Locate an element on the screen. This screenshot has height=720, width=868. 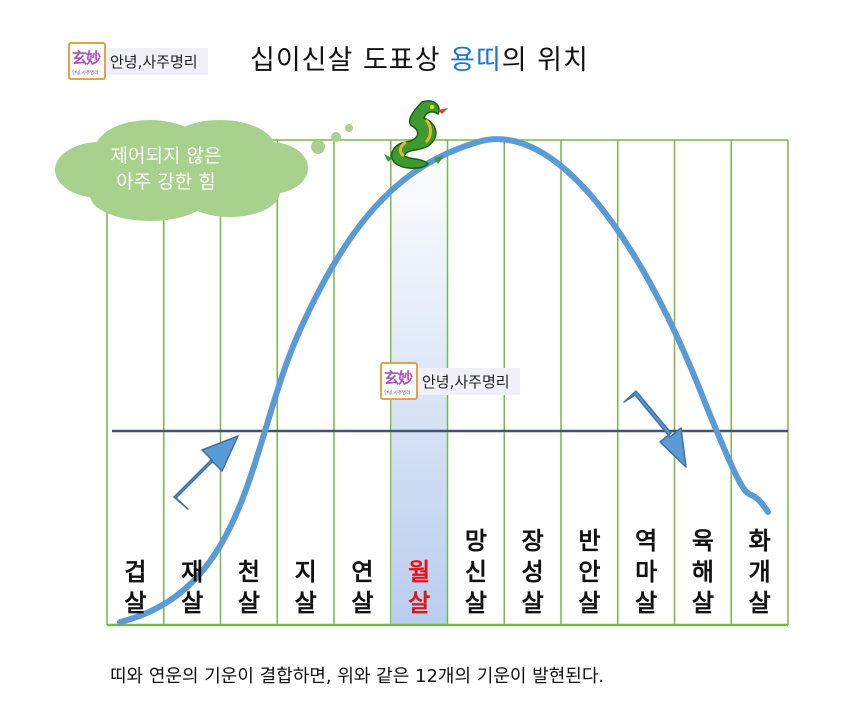
watermark-badge-line1: 玄妙 is located at coordinates (398, 378).